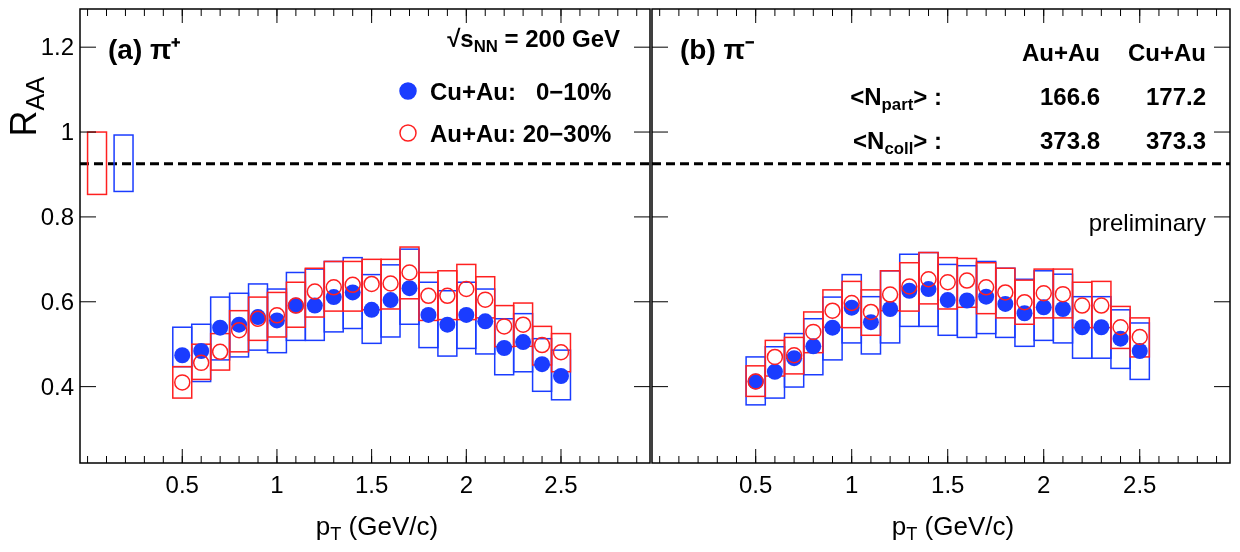 The image size is (1240, 552). Describe the element at coordinates (67, 132) in the screenshot. I see `y-tick-label: 1` at that location.